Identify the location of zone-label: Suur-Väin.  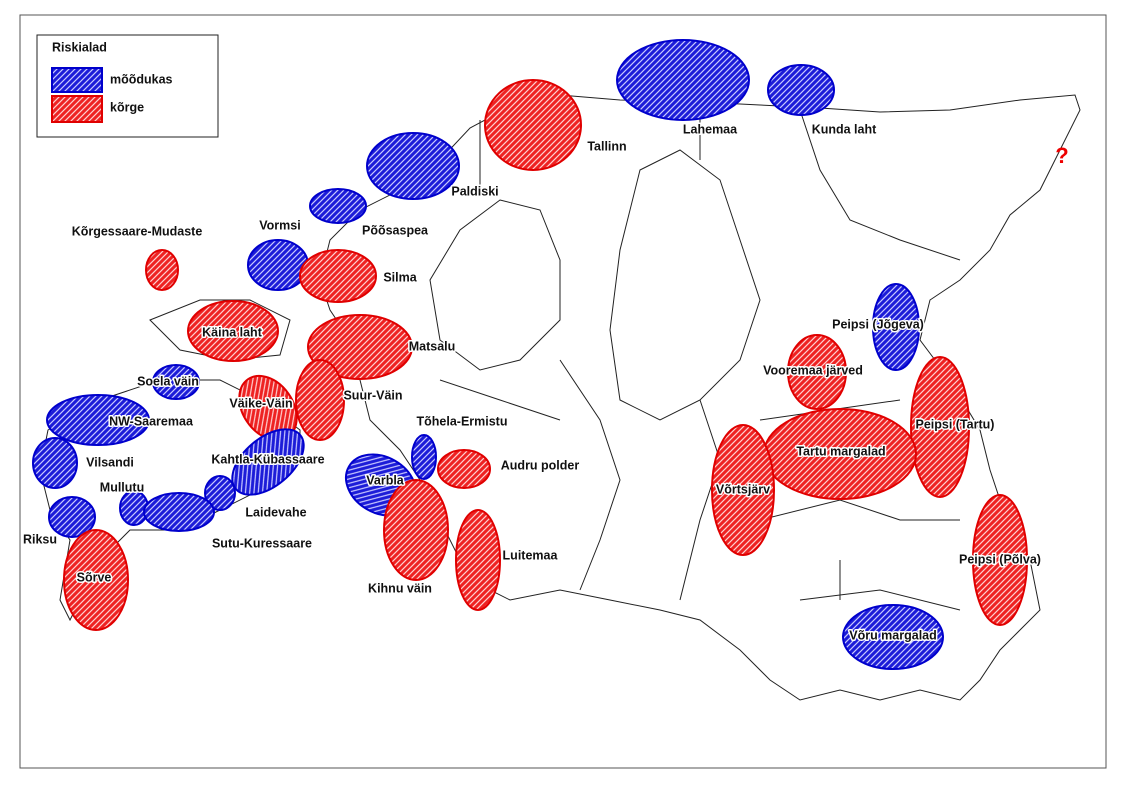
(372, 395).